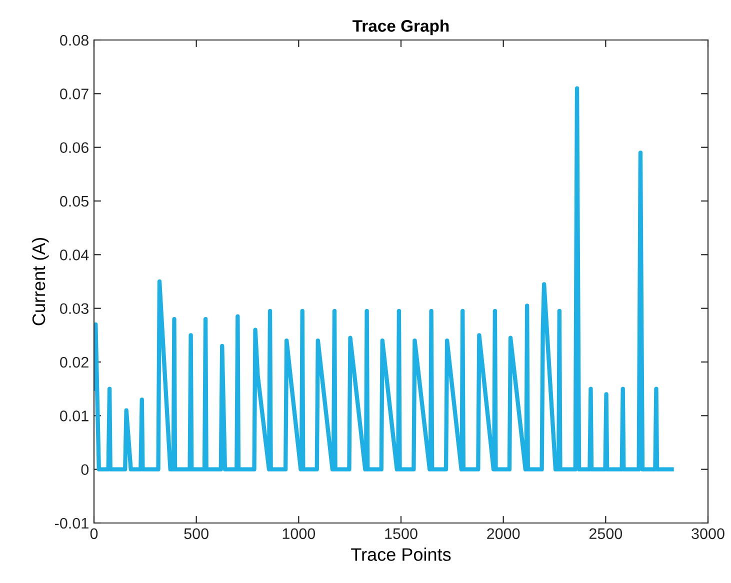 The height and width of the screenshot is (583, 731). What do you see at coordinates (400, 28) in the screenshot?
I see `chart-title: Trace Graph` at bounding box center [400, 28].